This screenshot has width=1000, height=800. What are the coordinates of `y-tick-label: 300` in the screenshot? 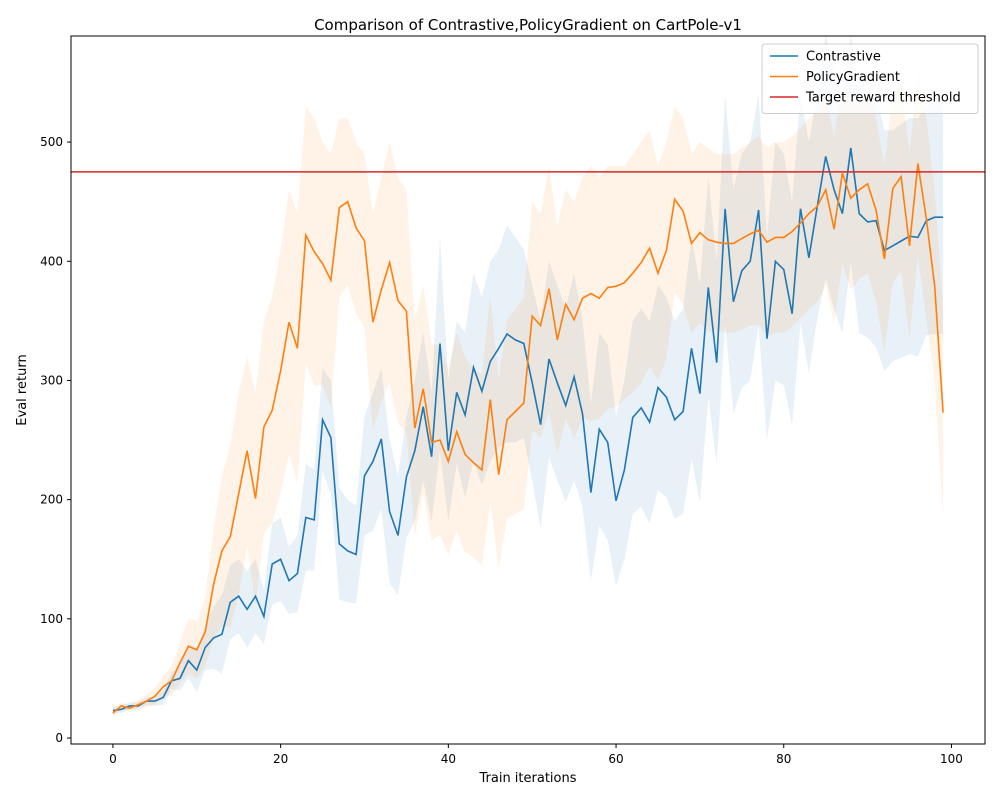 It's located at (51, 380).